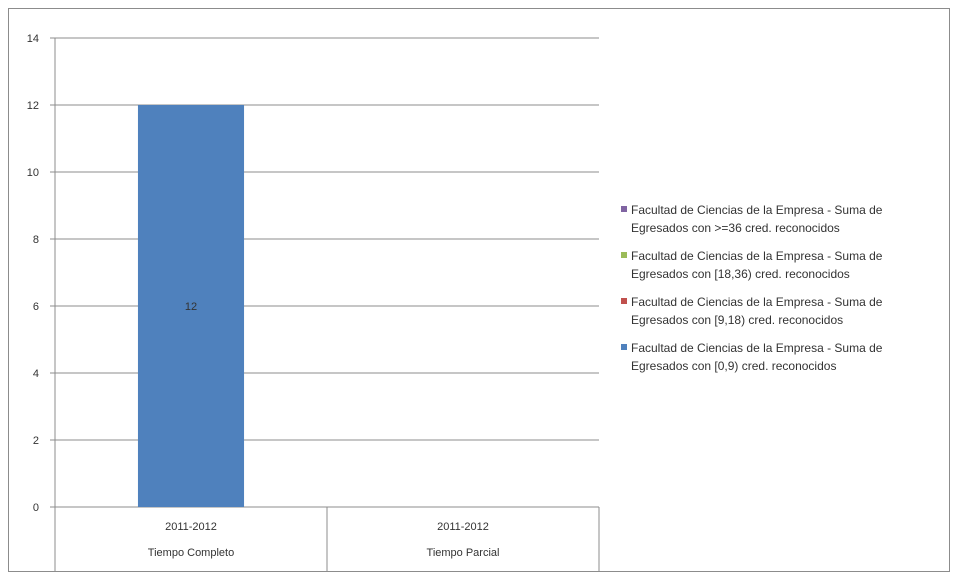 This screenshot has width=958, height=578. I want to click on y-tick-label: 10, so click(33, 173).